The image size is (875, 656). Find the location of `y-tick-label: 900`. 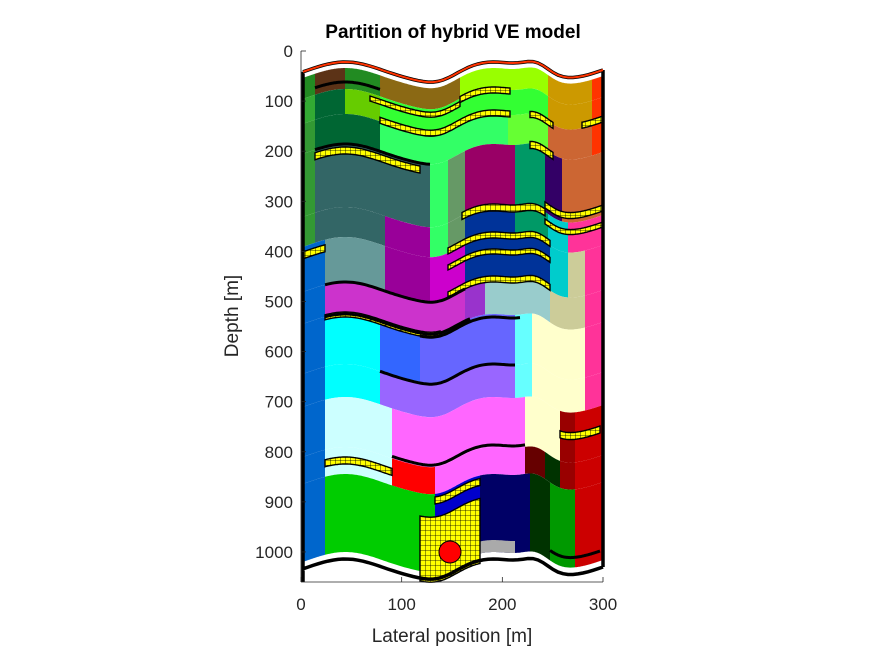

y-tick-label: 900 is located at coordinates (279, 502).